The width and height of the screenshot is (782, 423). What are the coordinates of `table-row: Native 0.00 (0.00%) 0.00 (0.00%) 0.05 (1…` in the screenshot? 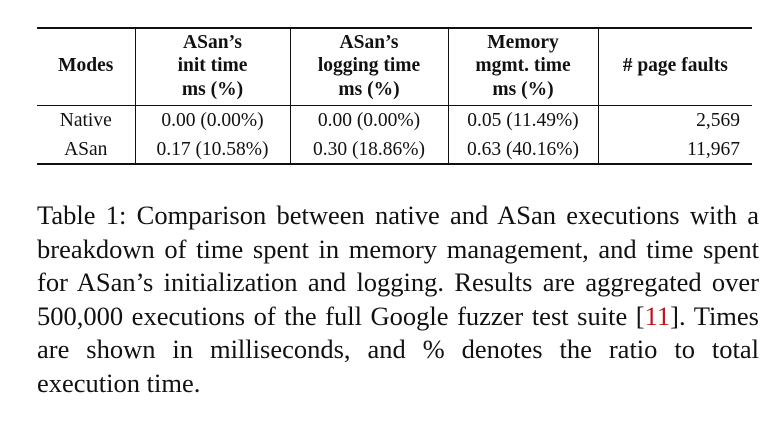 It's located at (394, 120).